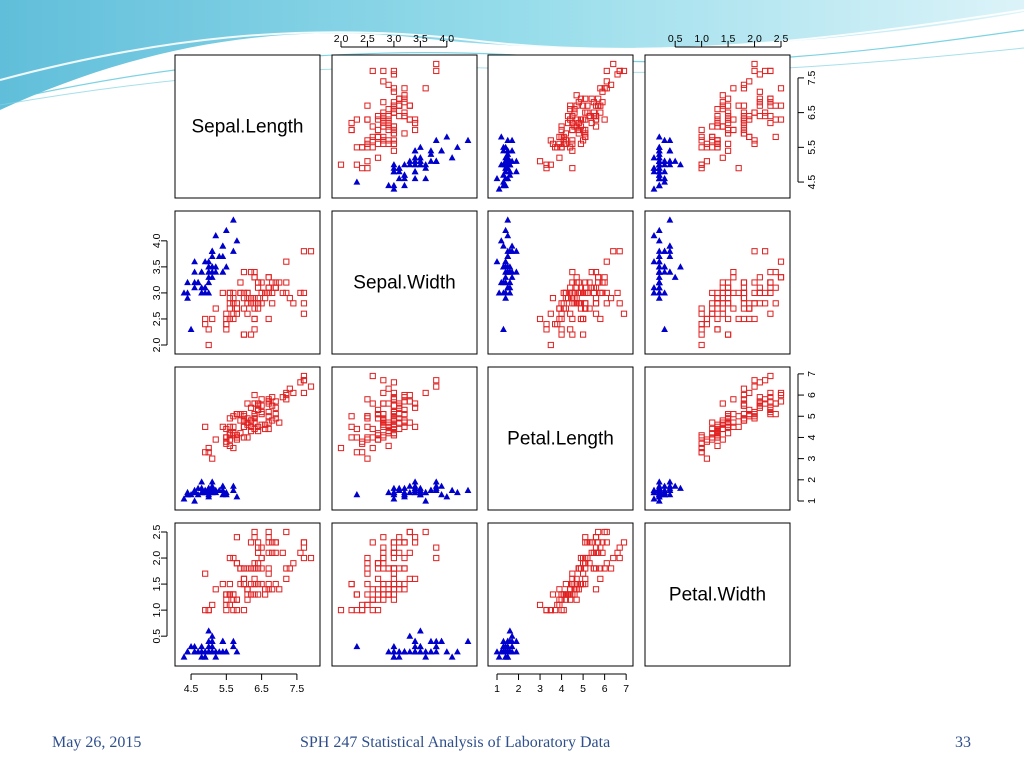 This screenshot has width=1024, height=768. Describe the element at coordinates (157, 319) in the screenshot. I see `tick-label: 2.5` at that location.